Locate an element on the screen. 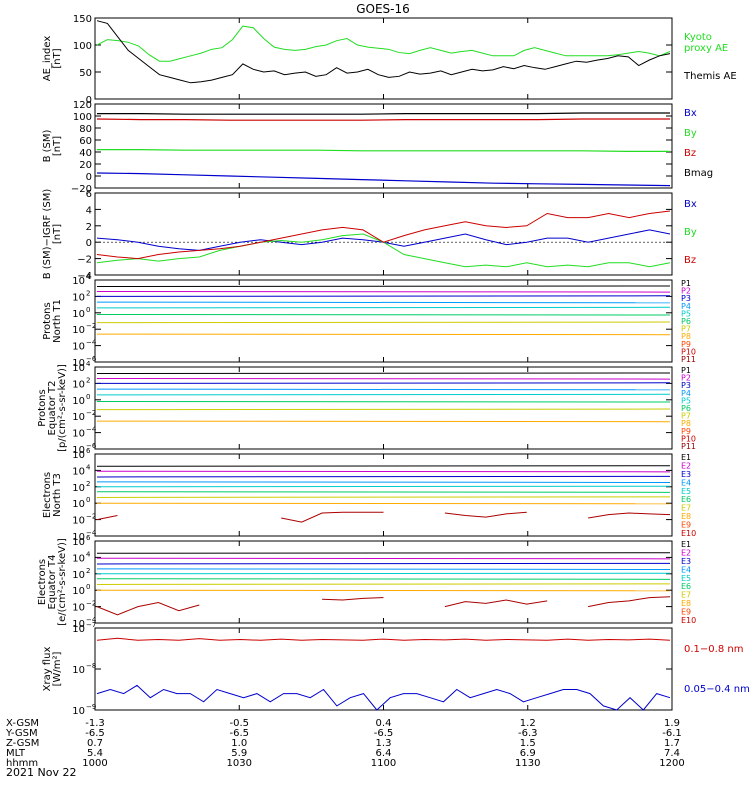 Image resolution: width=750 pixels, height=800 pixels. xray-panel-ylabel-line: [W/m²] is located at coordinates (57, 668).